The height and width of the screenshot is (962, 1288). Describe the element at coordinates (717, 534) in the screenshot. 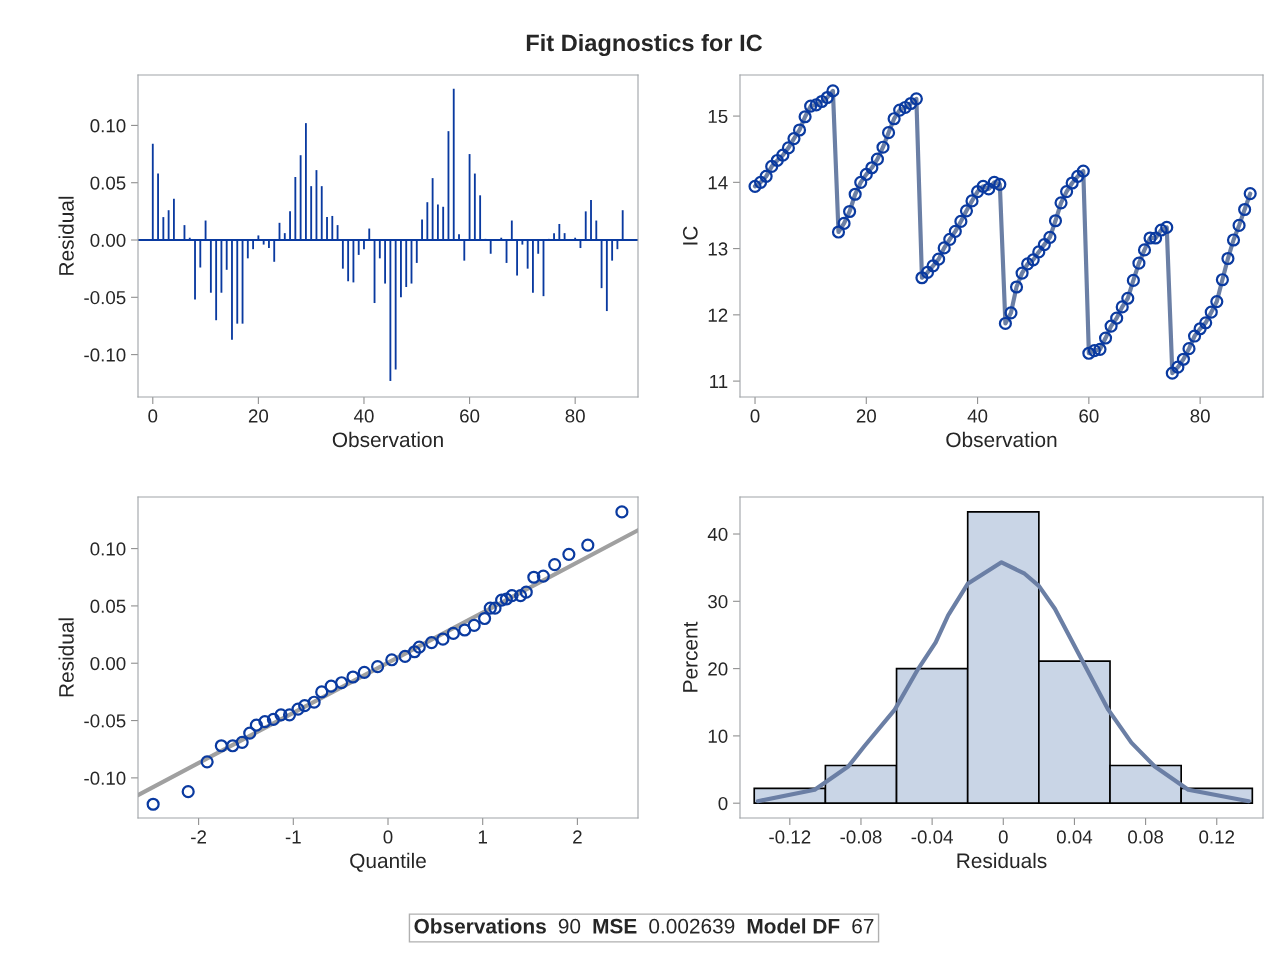

I see `y-tick-label: 40` at that location.